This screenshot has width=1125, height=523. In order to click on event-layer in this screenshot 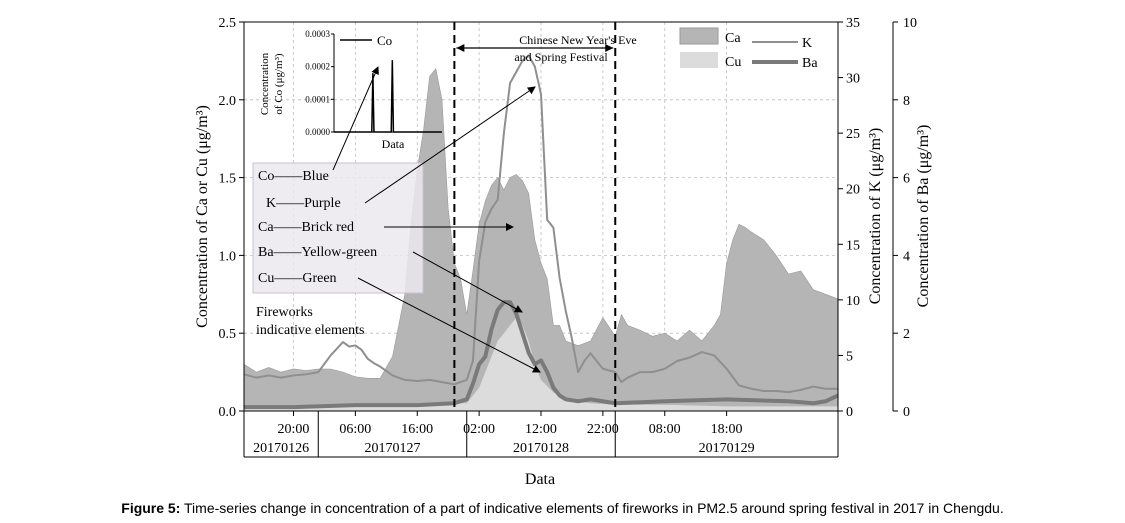, I will do `click(535, 216)`.